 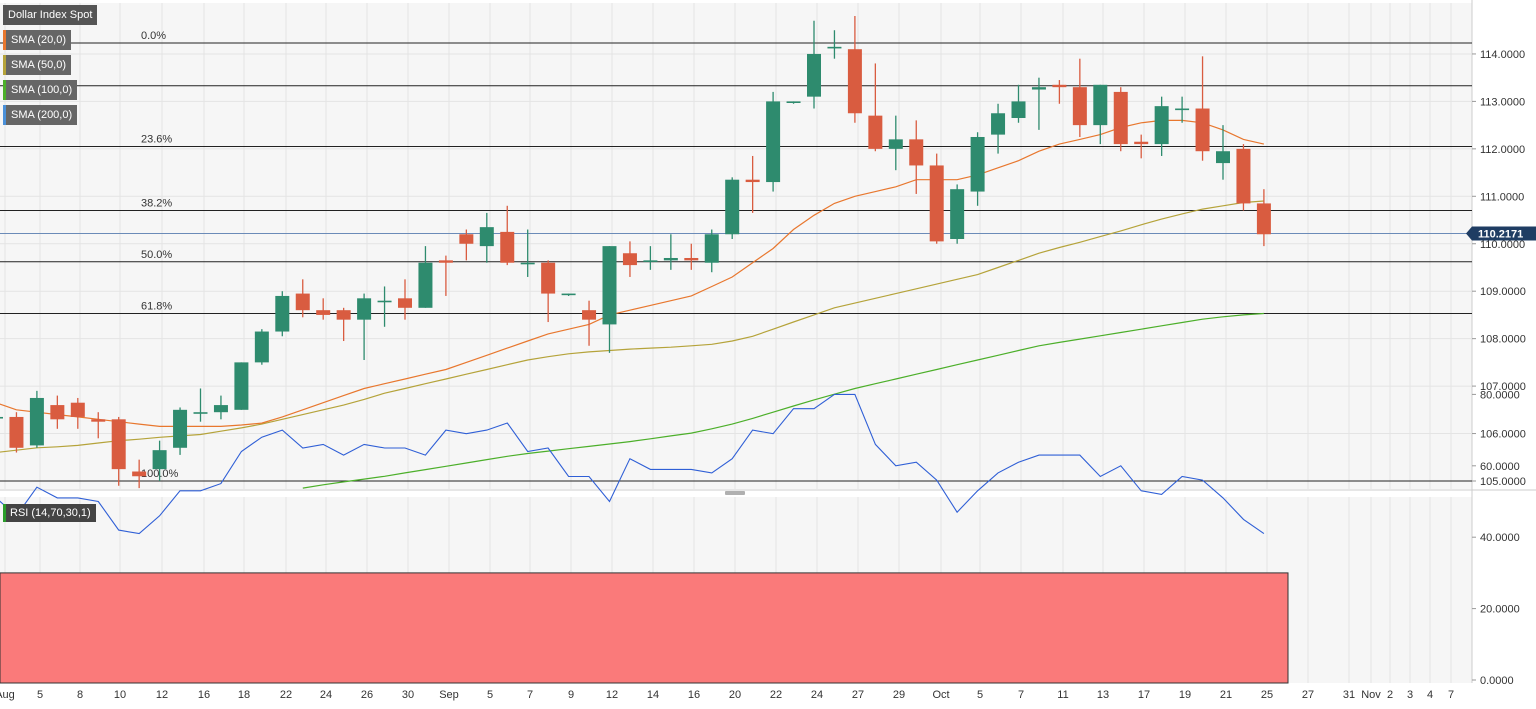 What do you see at coordinates (1502, 245) in the screenshot?
I see `y-tick-label: 110.0000` at bounding box center [1502, 245].